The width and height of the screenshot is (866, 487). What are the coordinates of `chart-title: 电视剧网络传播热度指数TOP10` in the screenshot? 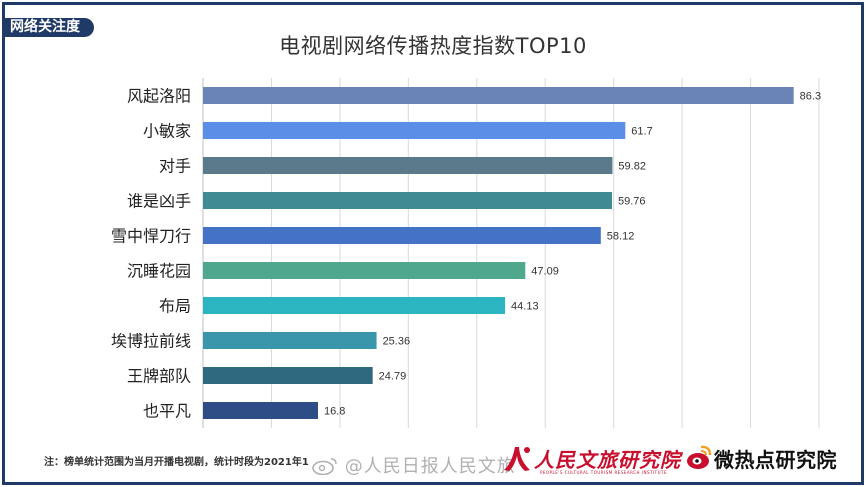 It's located at (433, 46).